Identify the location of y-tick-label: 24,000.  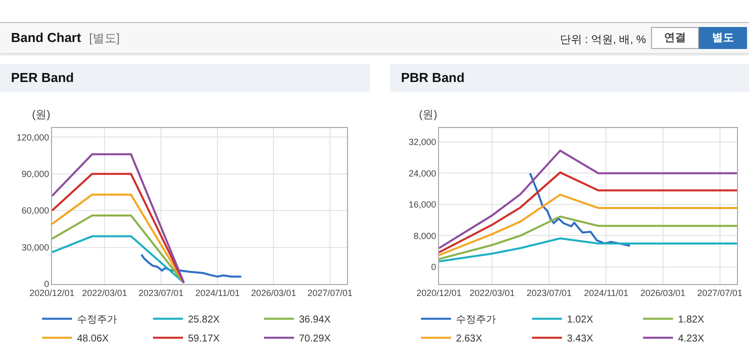
(422, 173).